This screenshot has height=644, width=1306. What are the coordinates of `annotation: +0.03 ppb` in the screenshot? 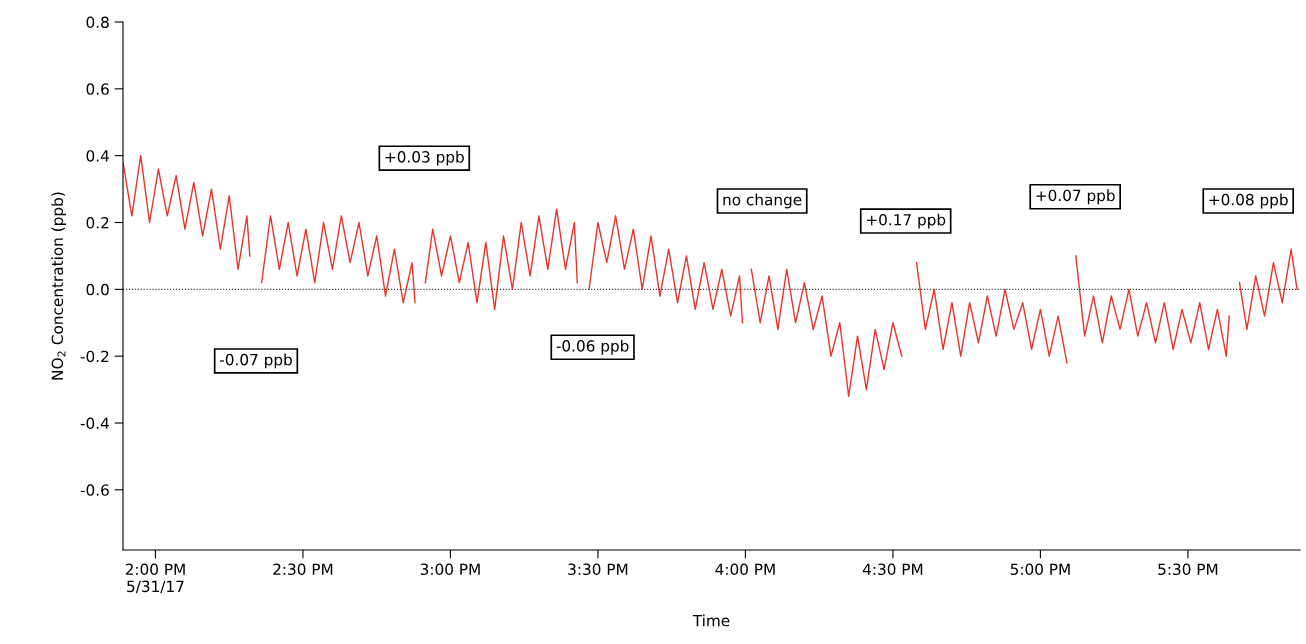 It's located at (424, 158).